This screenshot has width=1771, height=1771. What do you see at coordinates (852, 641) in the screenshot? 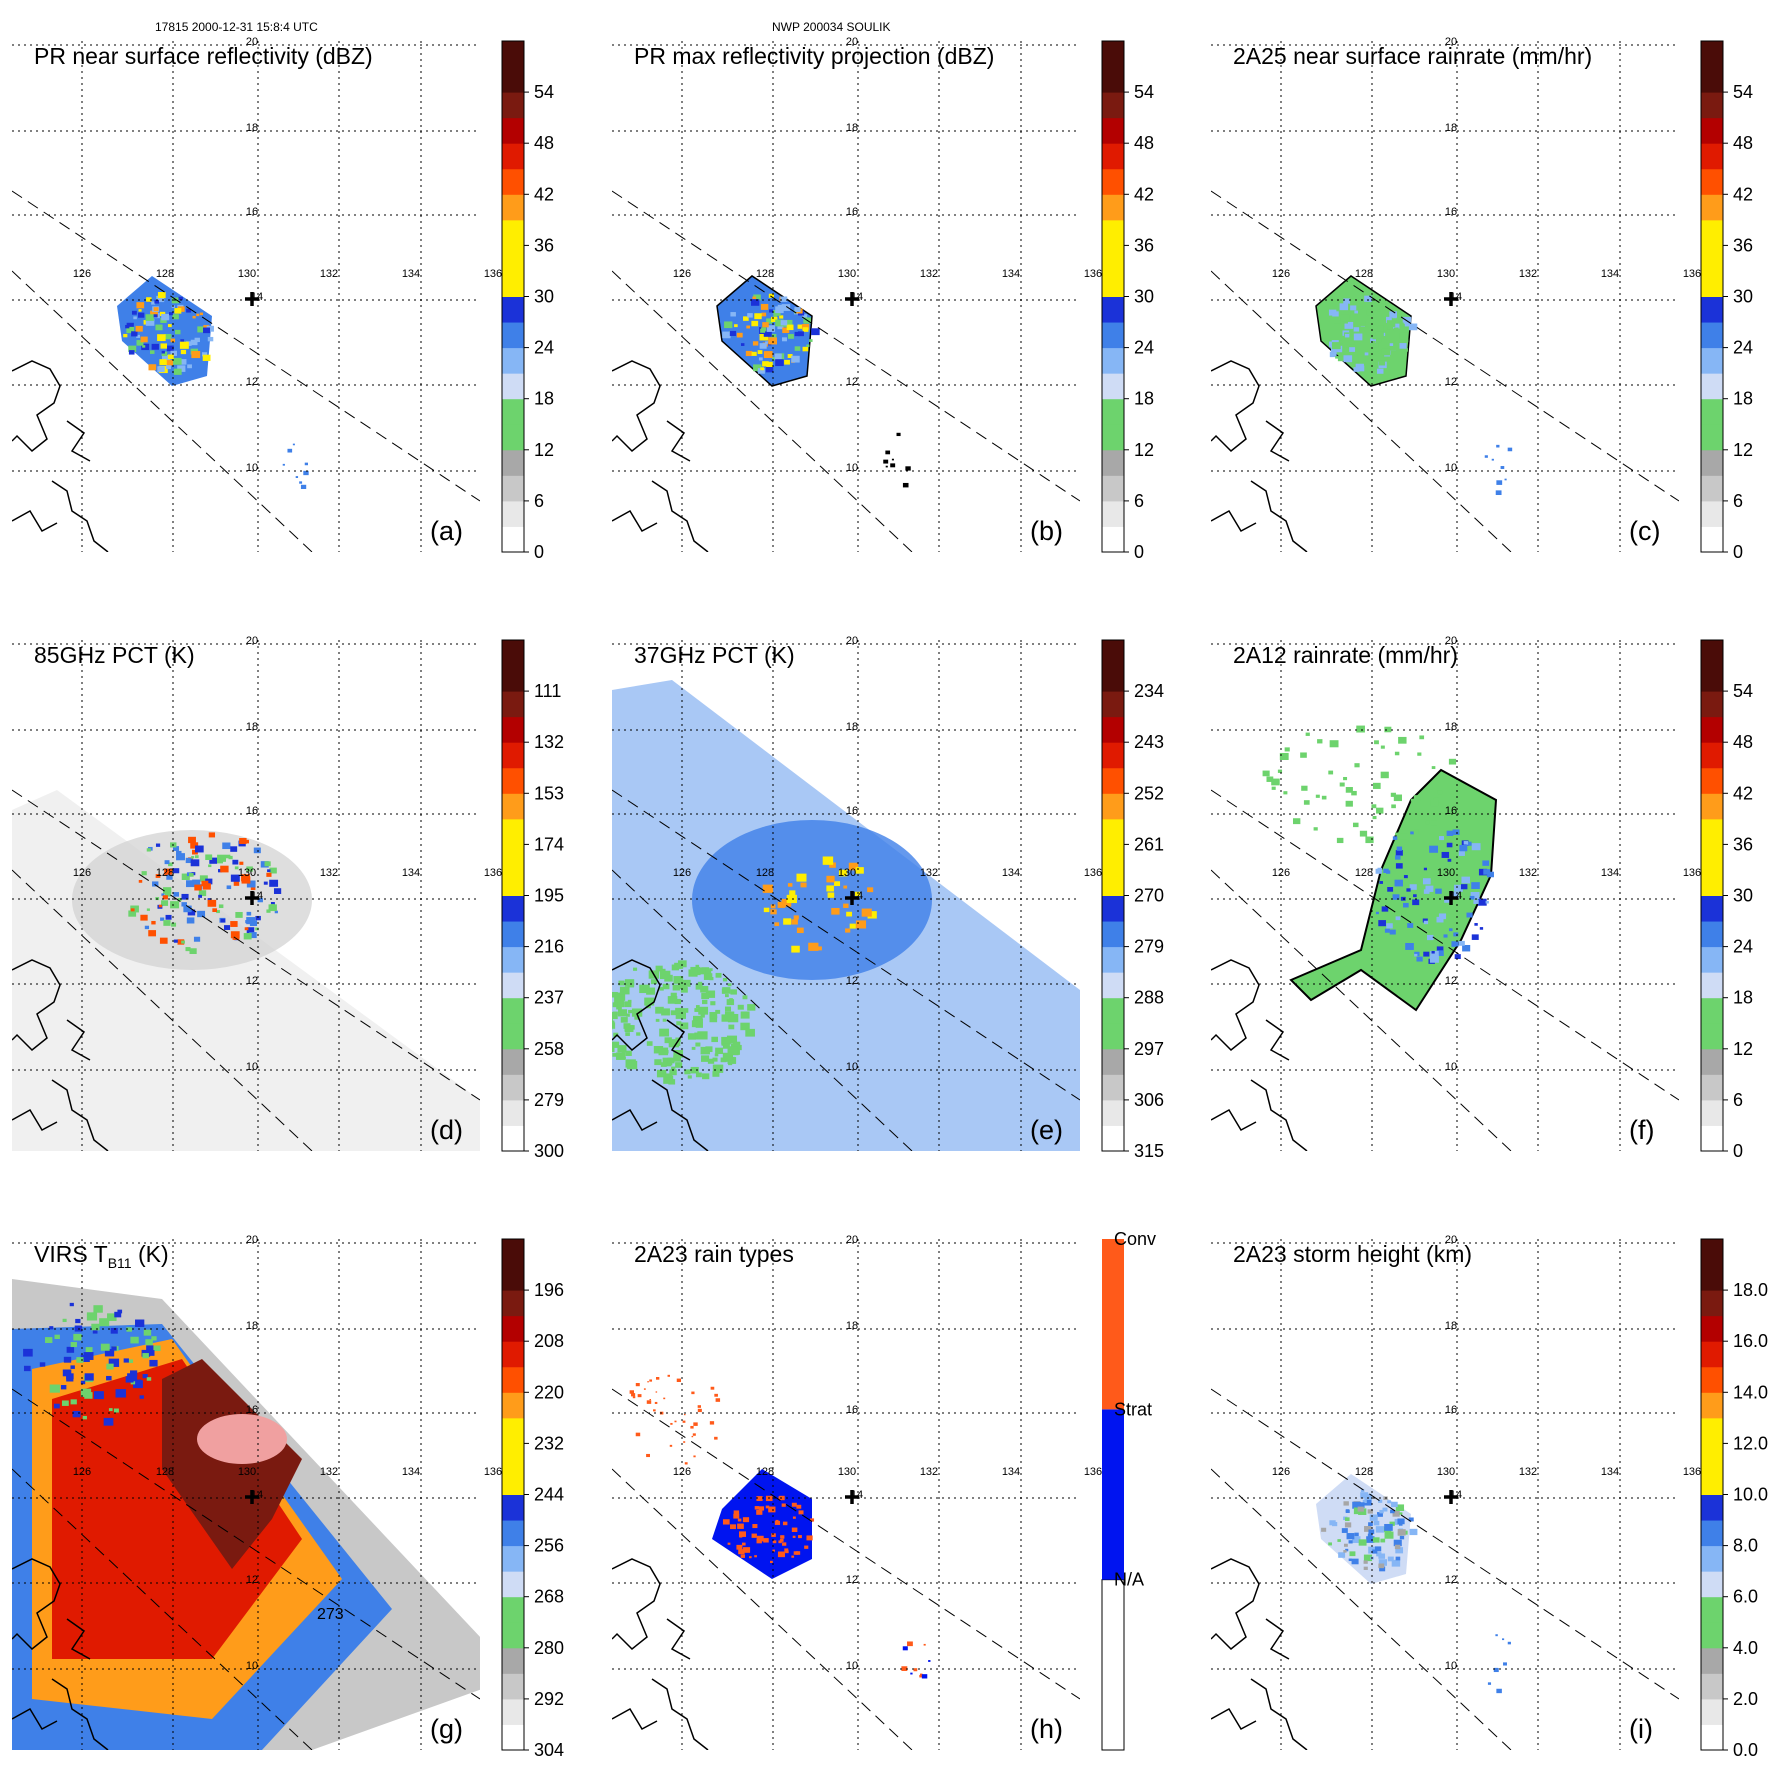
I see `lat-label: 20` at bounding box center [852, 641].